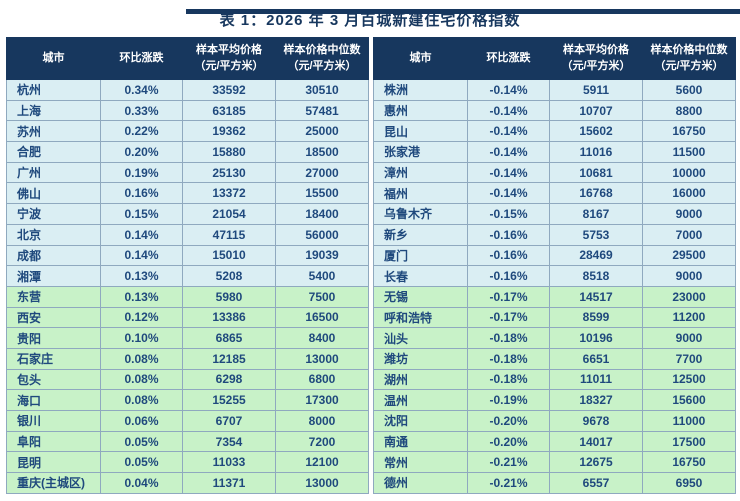 The width and height of the screenshot is (740, 501). Describe the element at coordinates (229, 65) in the screenshot. I see `header-avg-unit: （元/平方米）` at that location.